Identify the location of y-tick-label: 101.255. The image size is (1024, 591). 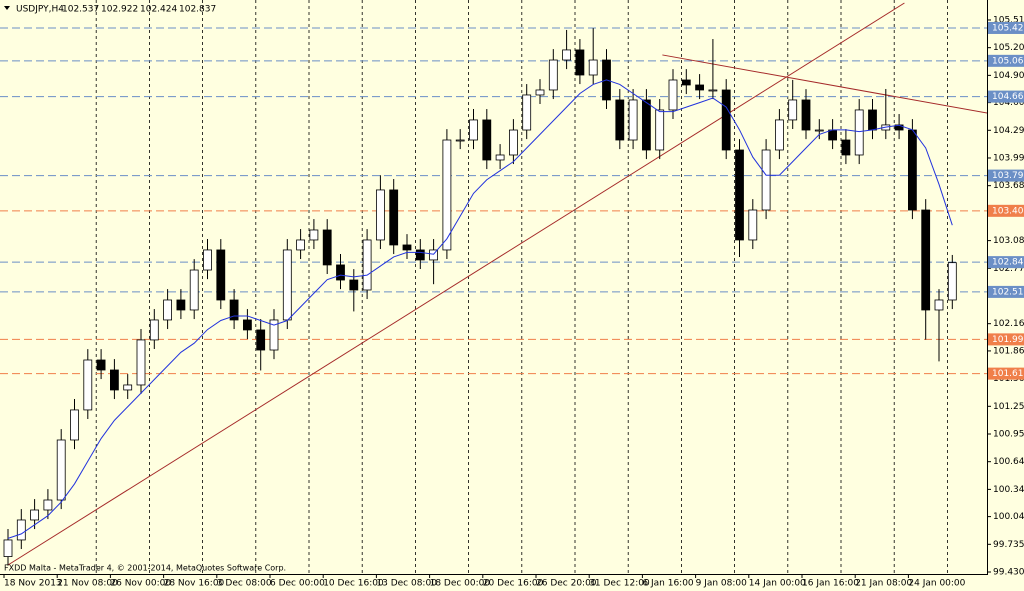
(1008, 407).